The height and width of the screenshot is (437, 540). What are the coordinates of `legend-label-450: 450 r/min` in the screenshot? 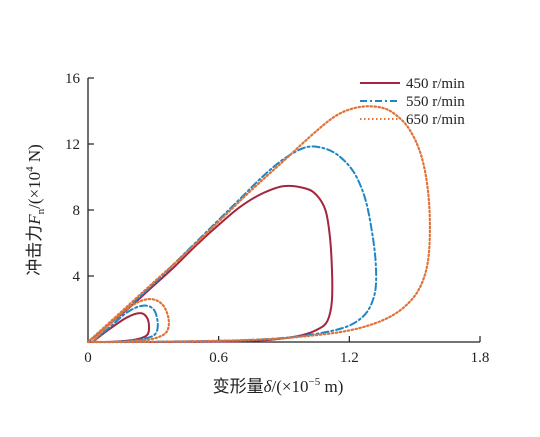 It's located at (435, 84).